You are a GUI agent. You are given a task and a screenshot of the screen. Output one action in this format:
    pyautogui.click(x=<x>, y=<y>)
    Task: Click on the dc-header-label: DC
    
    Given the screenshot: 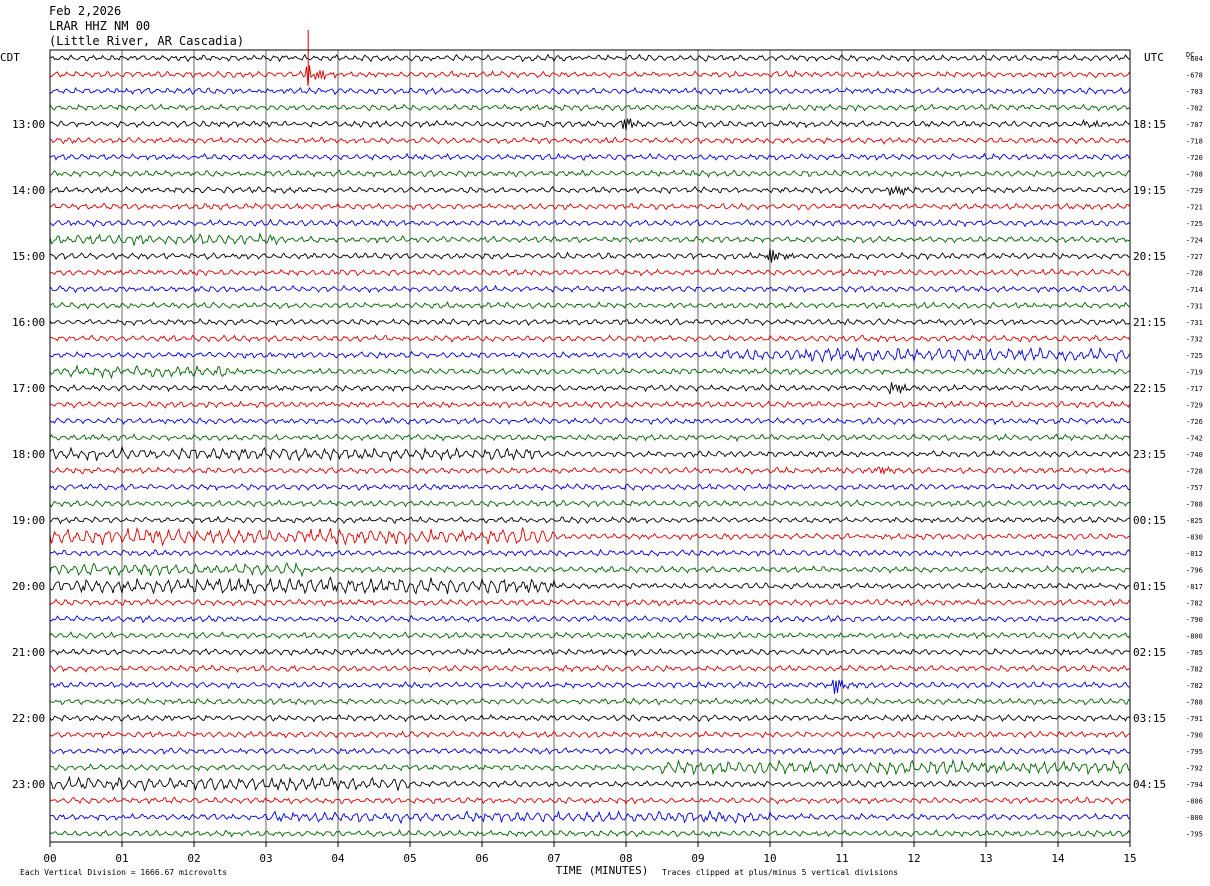 What is the action you would take?
    pyautogui.click(x=1190, y=55)
    